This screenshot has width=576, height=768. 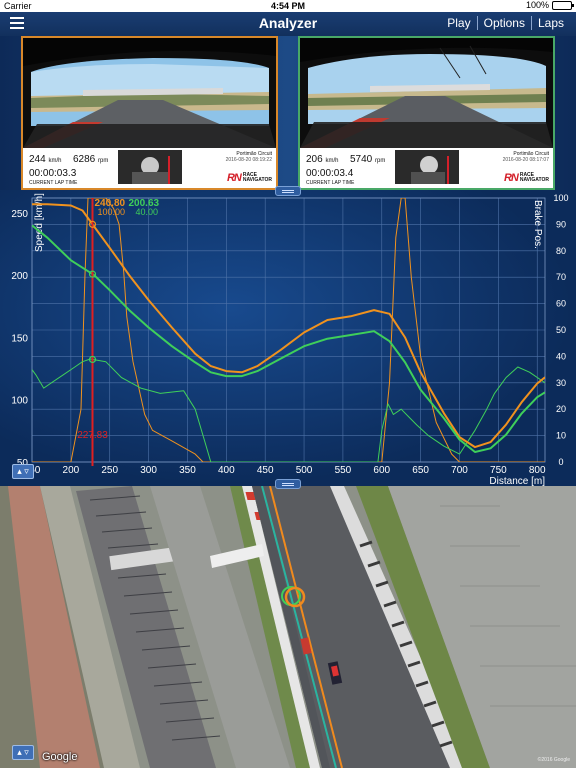 What do you see at coordinates (381, 470) in the screenshot?
I see `x-tick-label: 600` at bounding box center [381, 470].